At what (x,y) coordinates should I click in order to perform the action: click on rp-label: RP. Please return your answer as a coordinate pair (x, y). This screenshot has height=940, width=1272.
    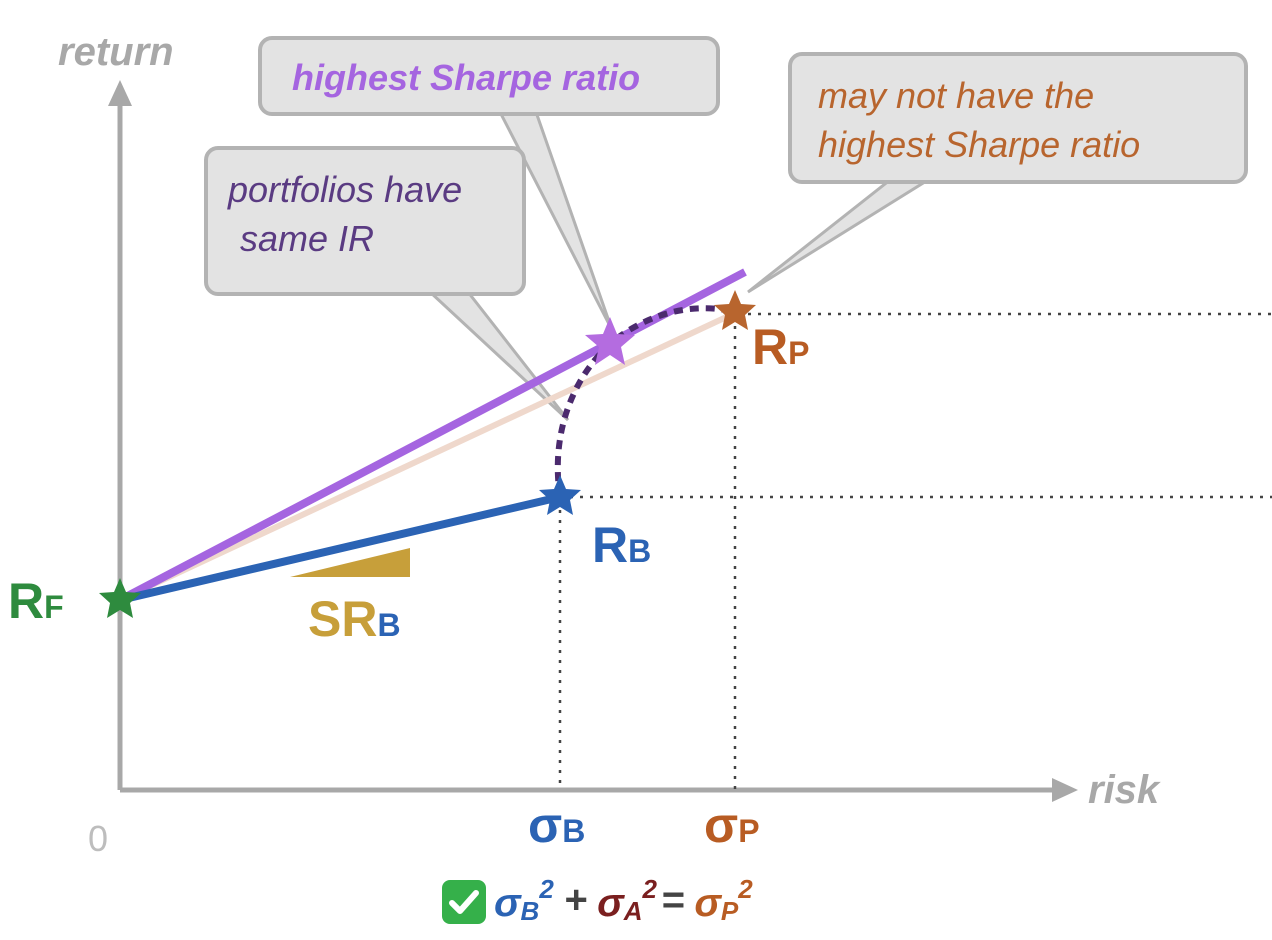
    Looking at the image, I should click on (781, 347).